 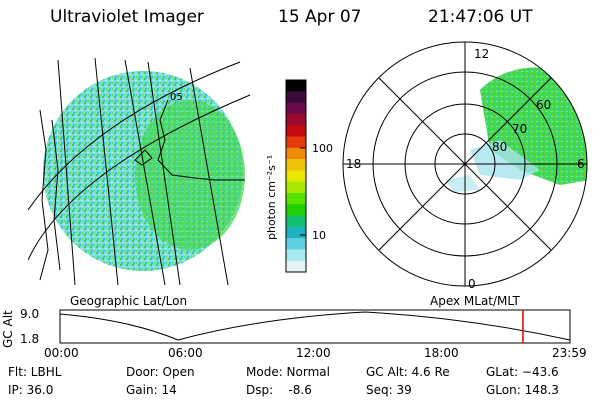 I want to click on info-door: Door: Open, so click(x=160, y=372).